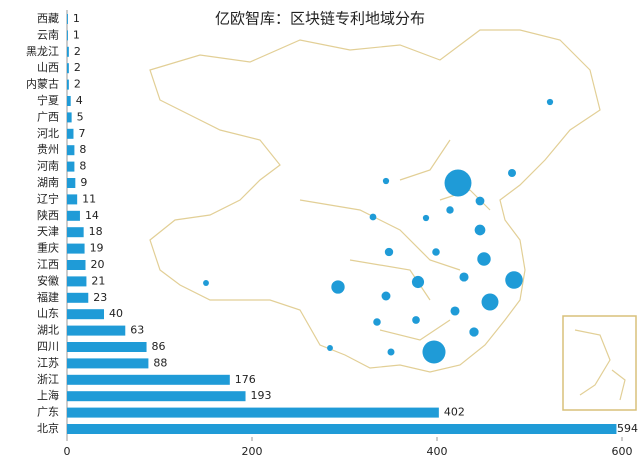 Image resolution: width=640 pixels, height=460 pixels. Describe the element at coordinates (320, 19) in the screenshot. I see `chart-title: 亿欧智库：区块链专利地域分布` at that location.